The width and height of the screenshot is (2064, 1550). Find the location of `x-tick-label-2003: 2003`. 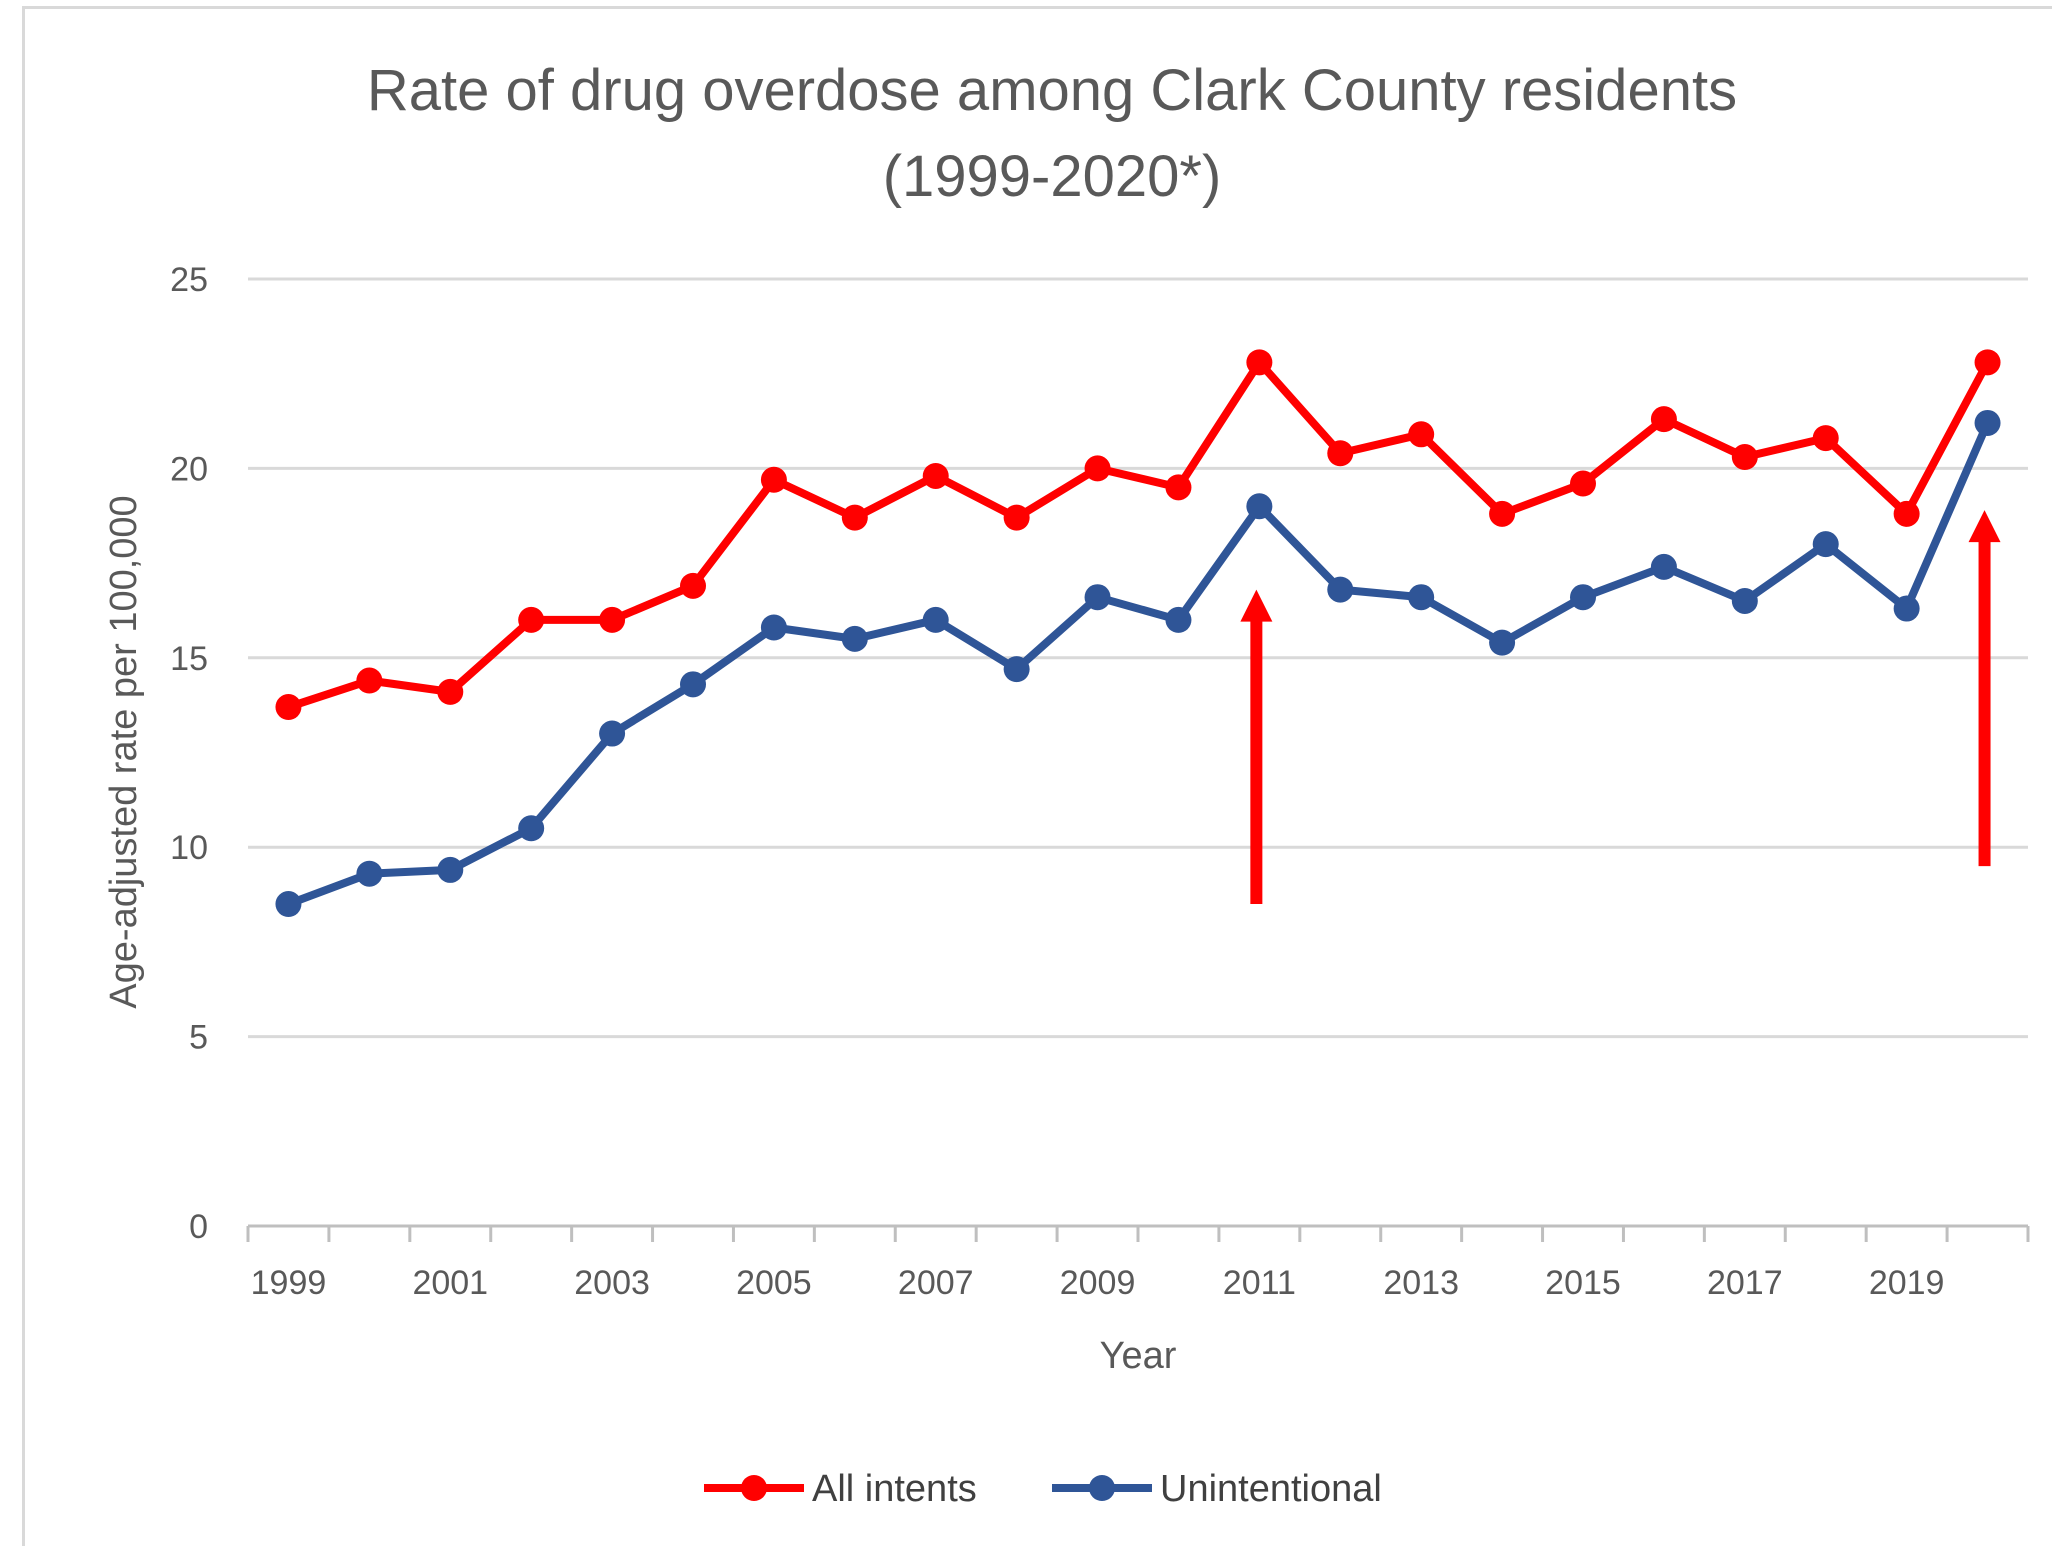

x-tick-label-2003: 2003 is located at coordinates (612, 1283).